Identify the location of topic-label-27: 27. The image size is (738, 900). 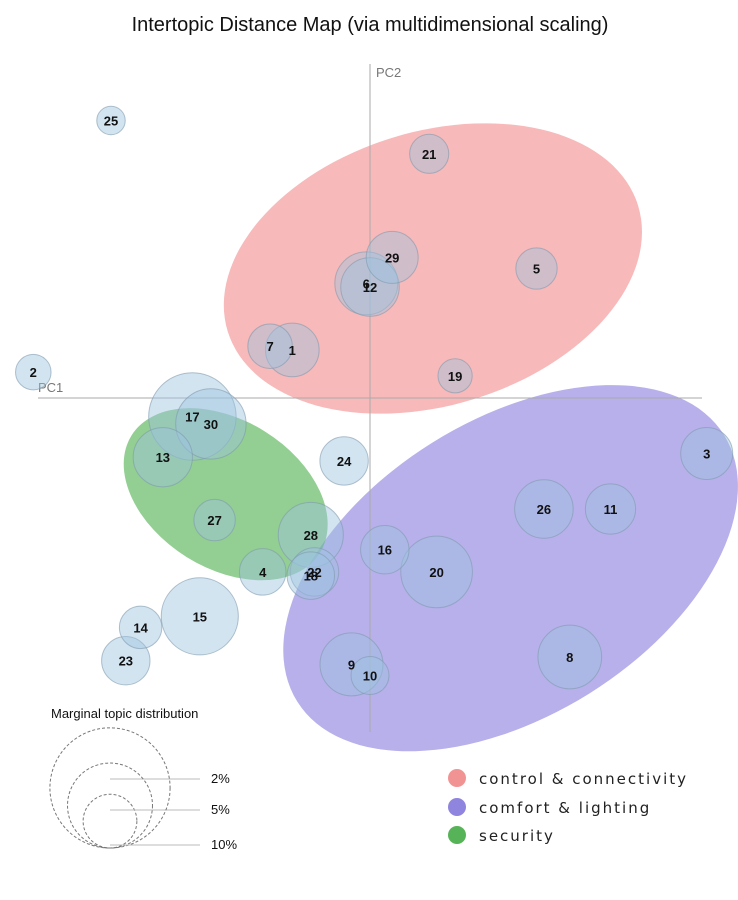
(214, 520).